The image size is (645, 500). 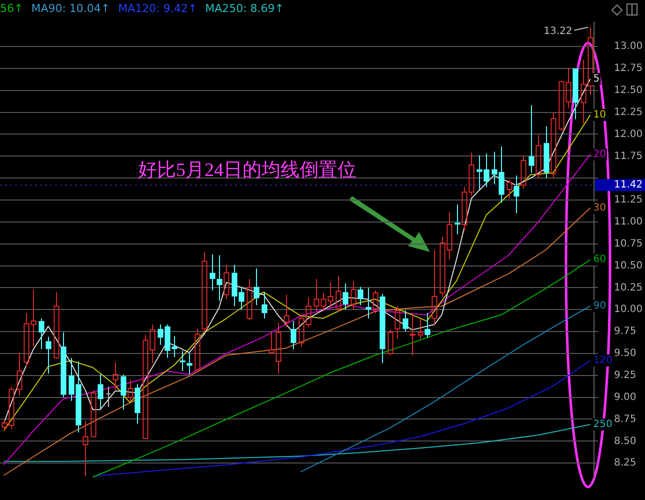 I want to click on y-tick-label: 8.25, so click(x=625, y=463).